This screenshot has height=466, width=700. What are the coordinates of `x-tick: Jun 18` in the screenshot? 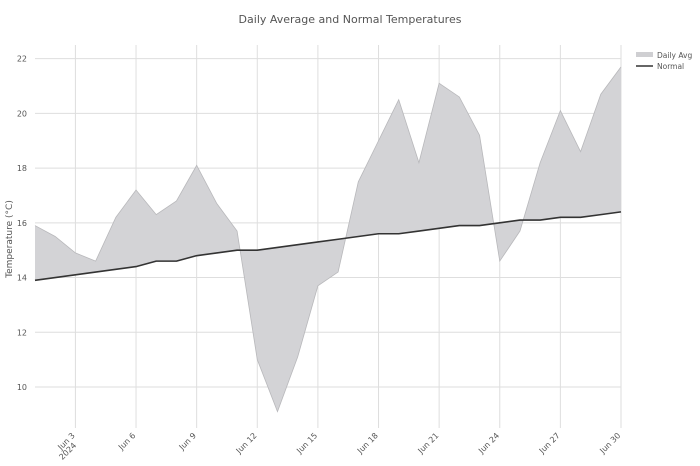 It's located at (367, 443).